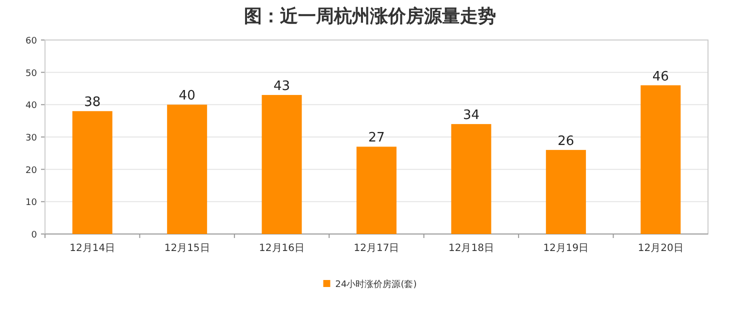 This screenshot has width=740, height=312. Describe the element at coordinates (32, 139) in the screenshot. I see `y-tick-label: 30` at that location.